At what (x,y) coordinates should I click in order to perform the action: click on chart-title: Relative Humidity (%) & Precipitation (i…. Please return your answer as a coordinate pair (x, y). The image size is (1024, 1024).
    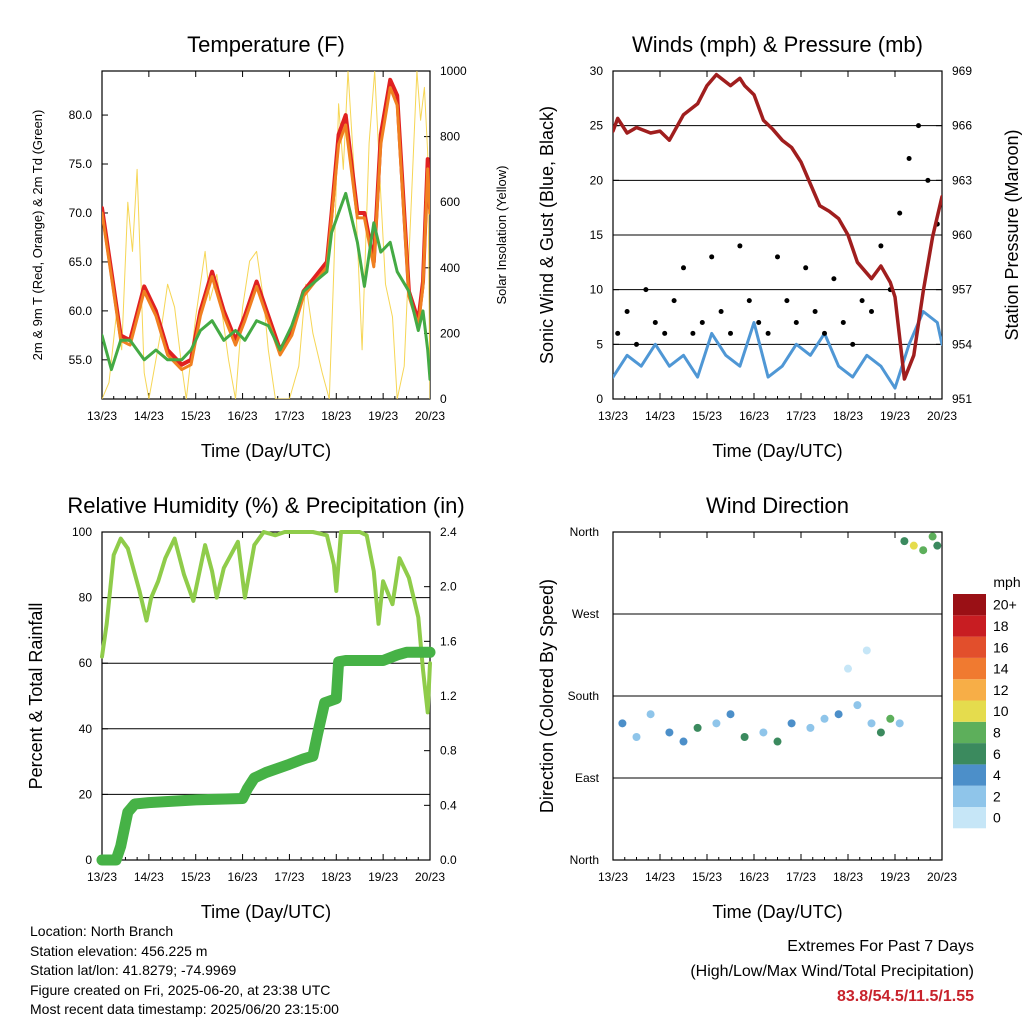
    Looking at the image, I should click on (265, 505).